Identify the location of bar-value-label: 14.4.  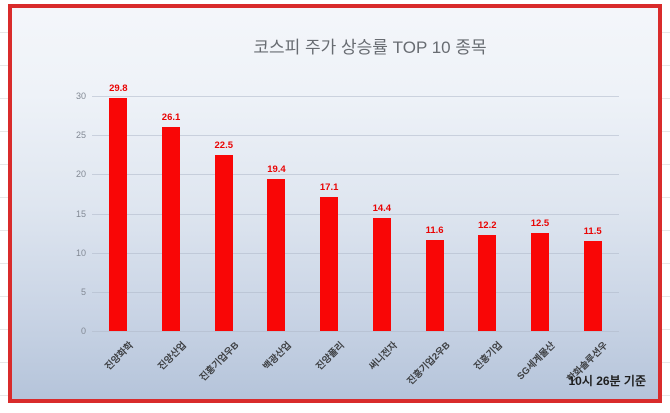
(382, 209).